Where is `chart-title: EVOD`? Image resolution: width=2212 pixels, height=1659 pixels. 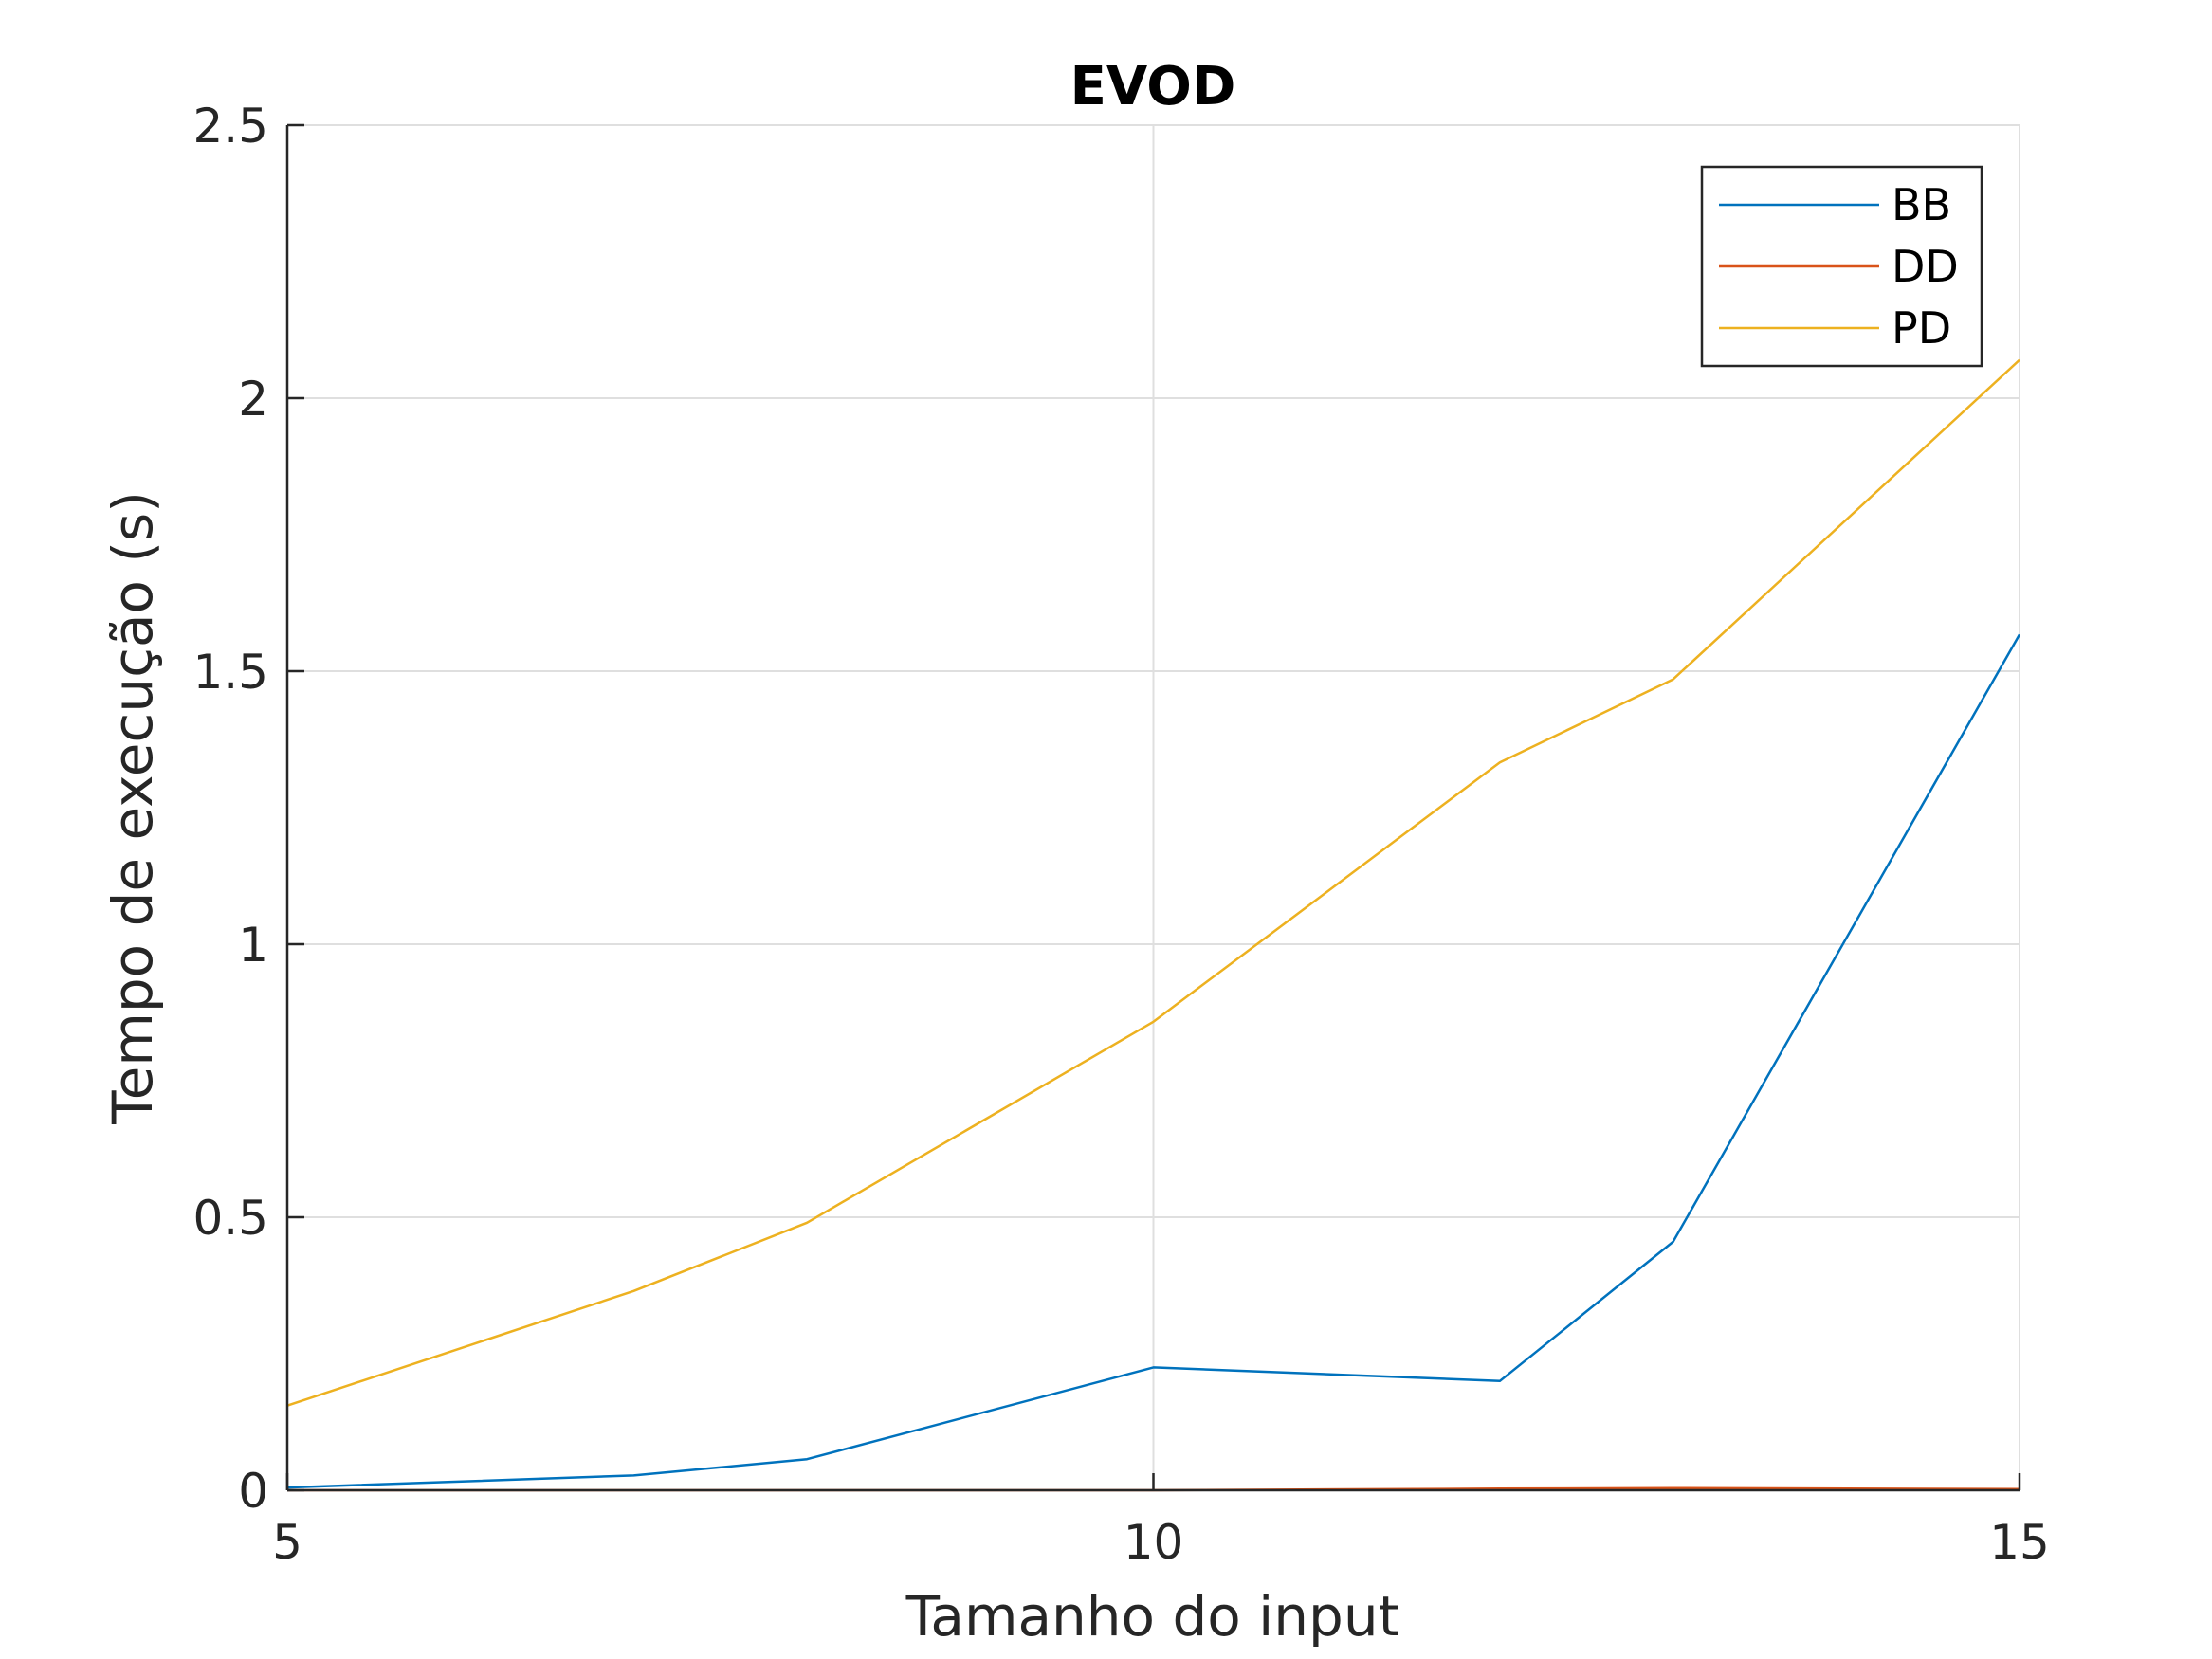
chart-title: EVOD is located at coordinates (1153, 87).